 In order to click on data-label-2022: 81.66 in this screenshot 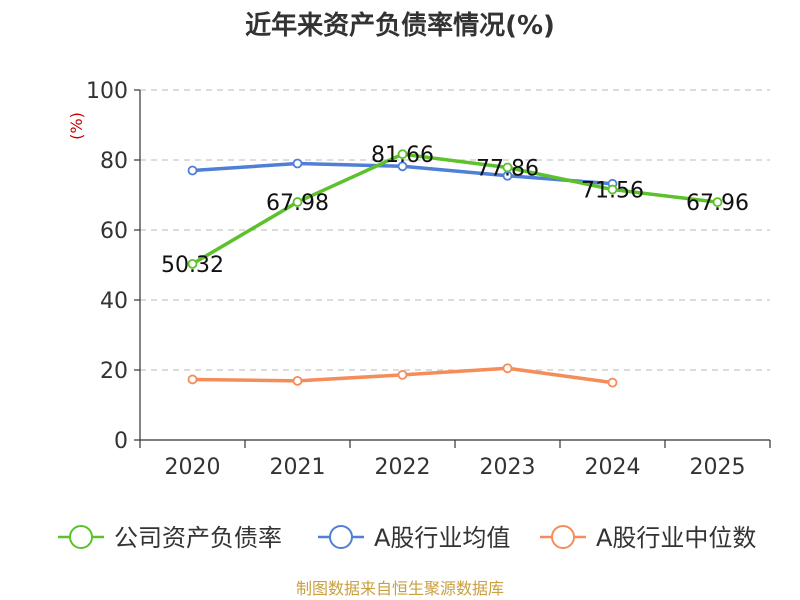, I will do `click(402, 155)`.